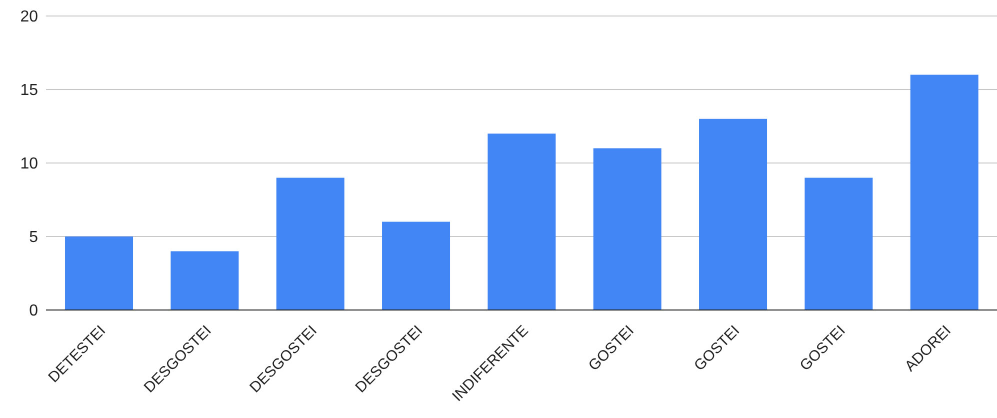 Image resolution: width=997 pixels, height=418 pixels. I want to click on y-tick-label: 20, so click(29, 17).